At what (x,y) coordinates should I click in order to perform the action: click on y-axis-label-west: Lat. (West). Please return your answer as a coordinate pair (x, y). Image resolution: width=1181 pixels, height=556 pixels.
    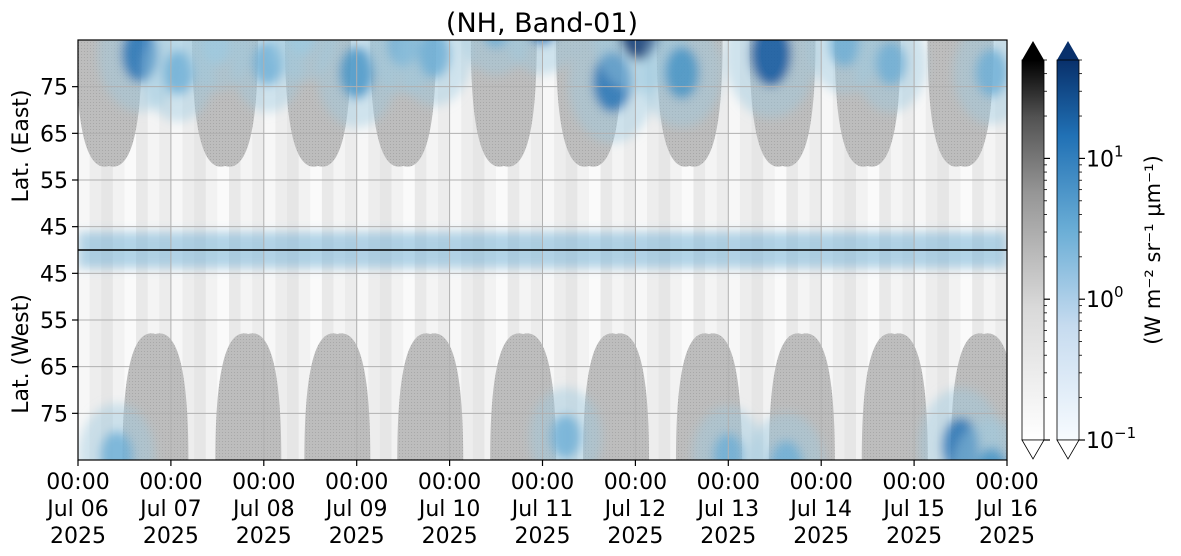
    Looking at the image, I should click on (21, 354).